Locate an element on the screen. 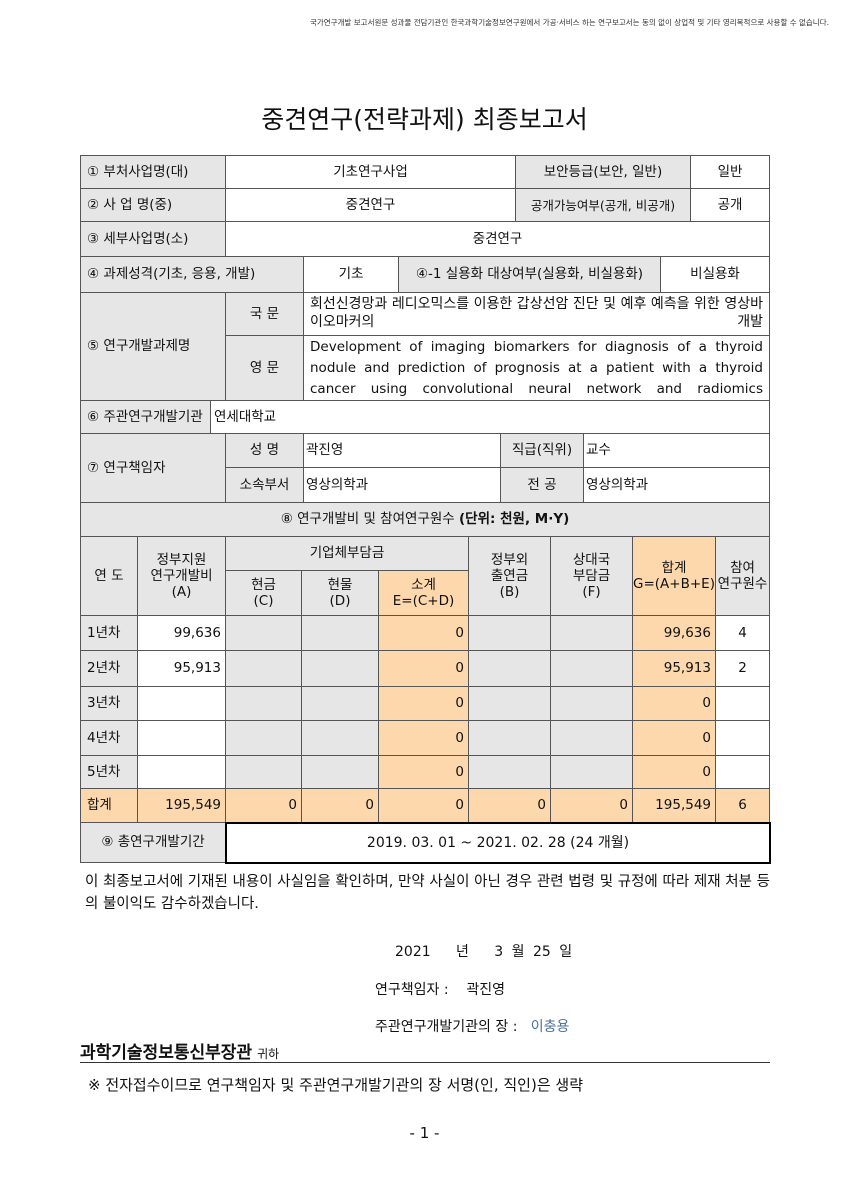  english-title-label: 영 문 is located at coordinates (265, 368).